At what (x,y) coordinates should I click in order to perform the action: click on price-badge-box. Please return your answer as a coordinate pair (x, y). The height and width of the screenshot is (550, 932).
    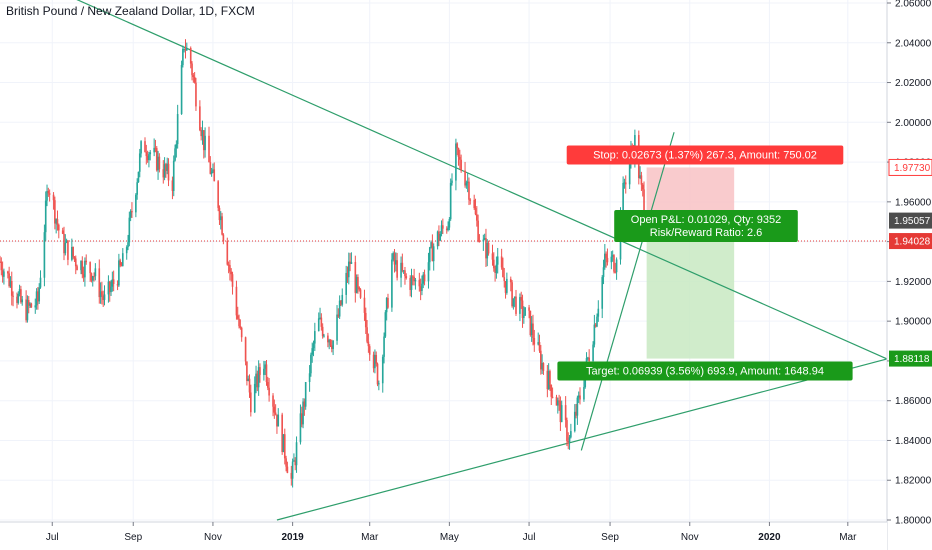
    Looking at the image, I should click on (910, 358).